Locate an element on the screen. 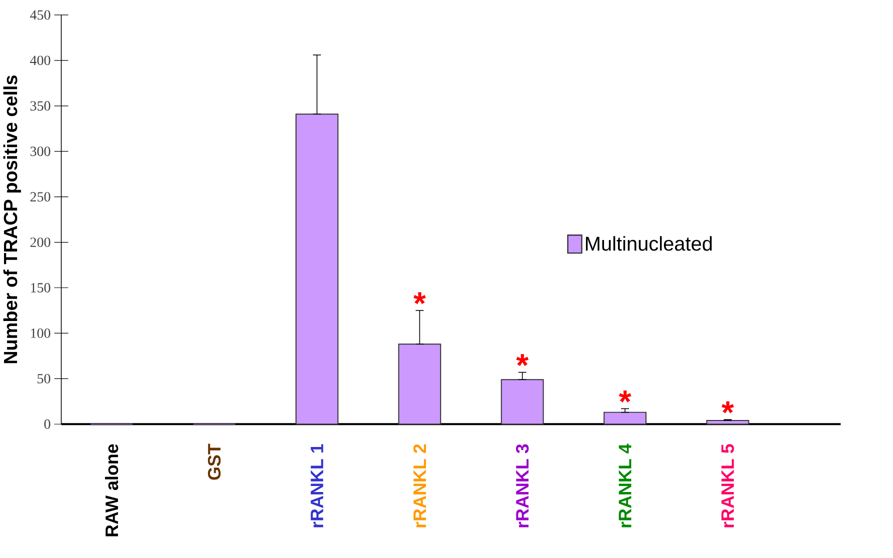 This screenshot has width=893, height=558. x-tick-label: rRANKL 2 is located at coordinates (419, 486).